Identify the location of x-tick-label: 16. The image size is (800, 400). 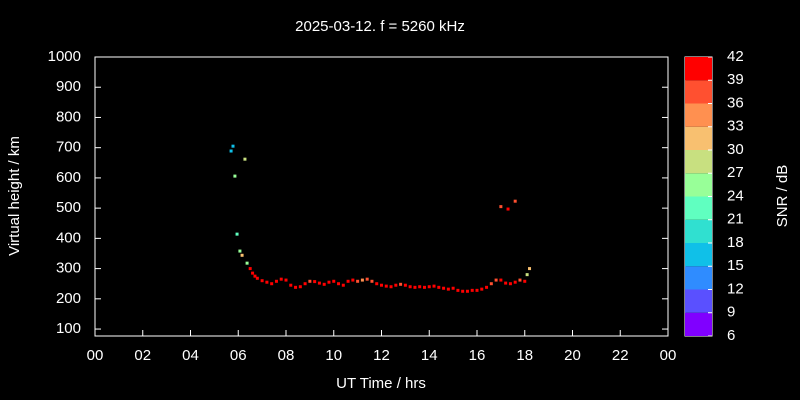
(477, 355).